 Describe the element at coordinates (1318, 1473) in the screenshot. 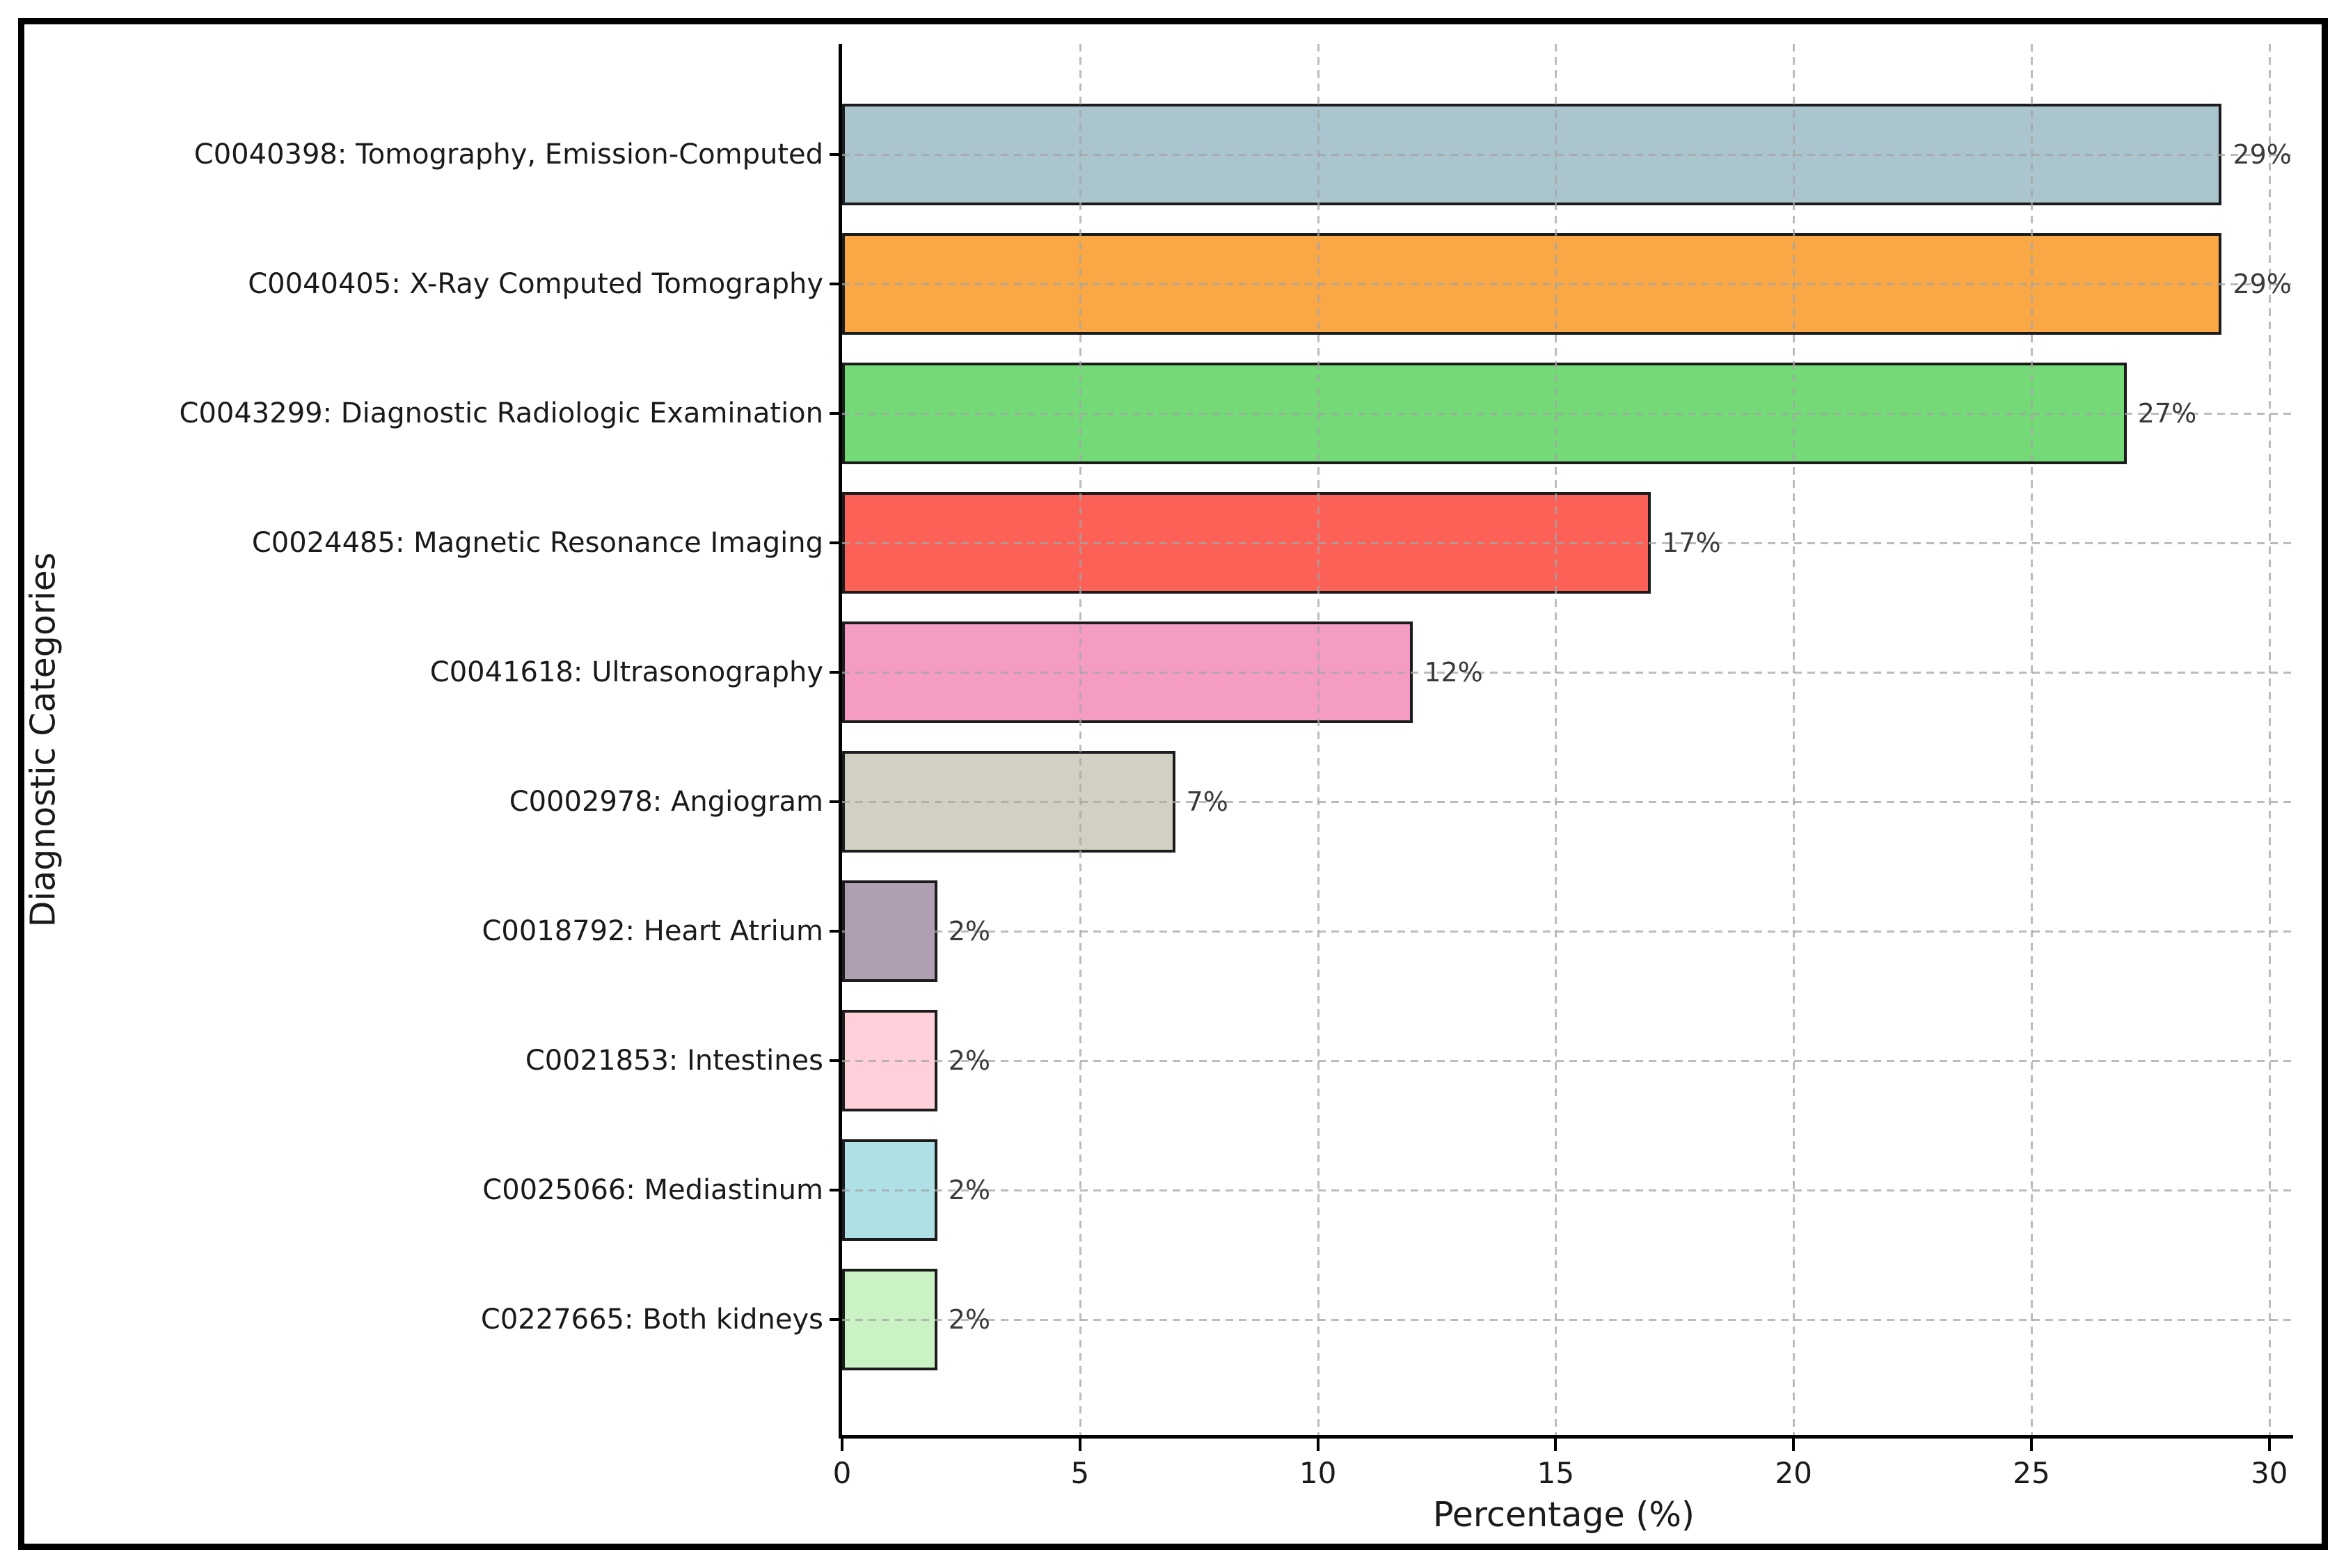

I see `x-tick-label: 10` at that location.